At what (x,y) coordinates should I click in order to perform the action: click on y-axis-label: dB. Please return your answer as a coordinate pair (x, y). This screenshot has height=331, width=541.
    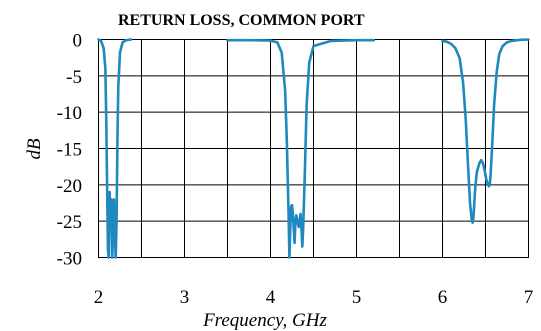
    Looking at the image, I should click on (34, 149).